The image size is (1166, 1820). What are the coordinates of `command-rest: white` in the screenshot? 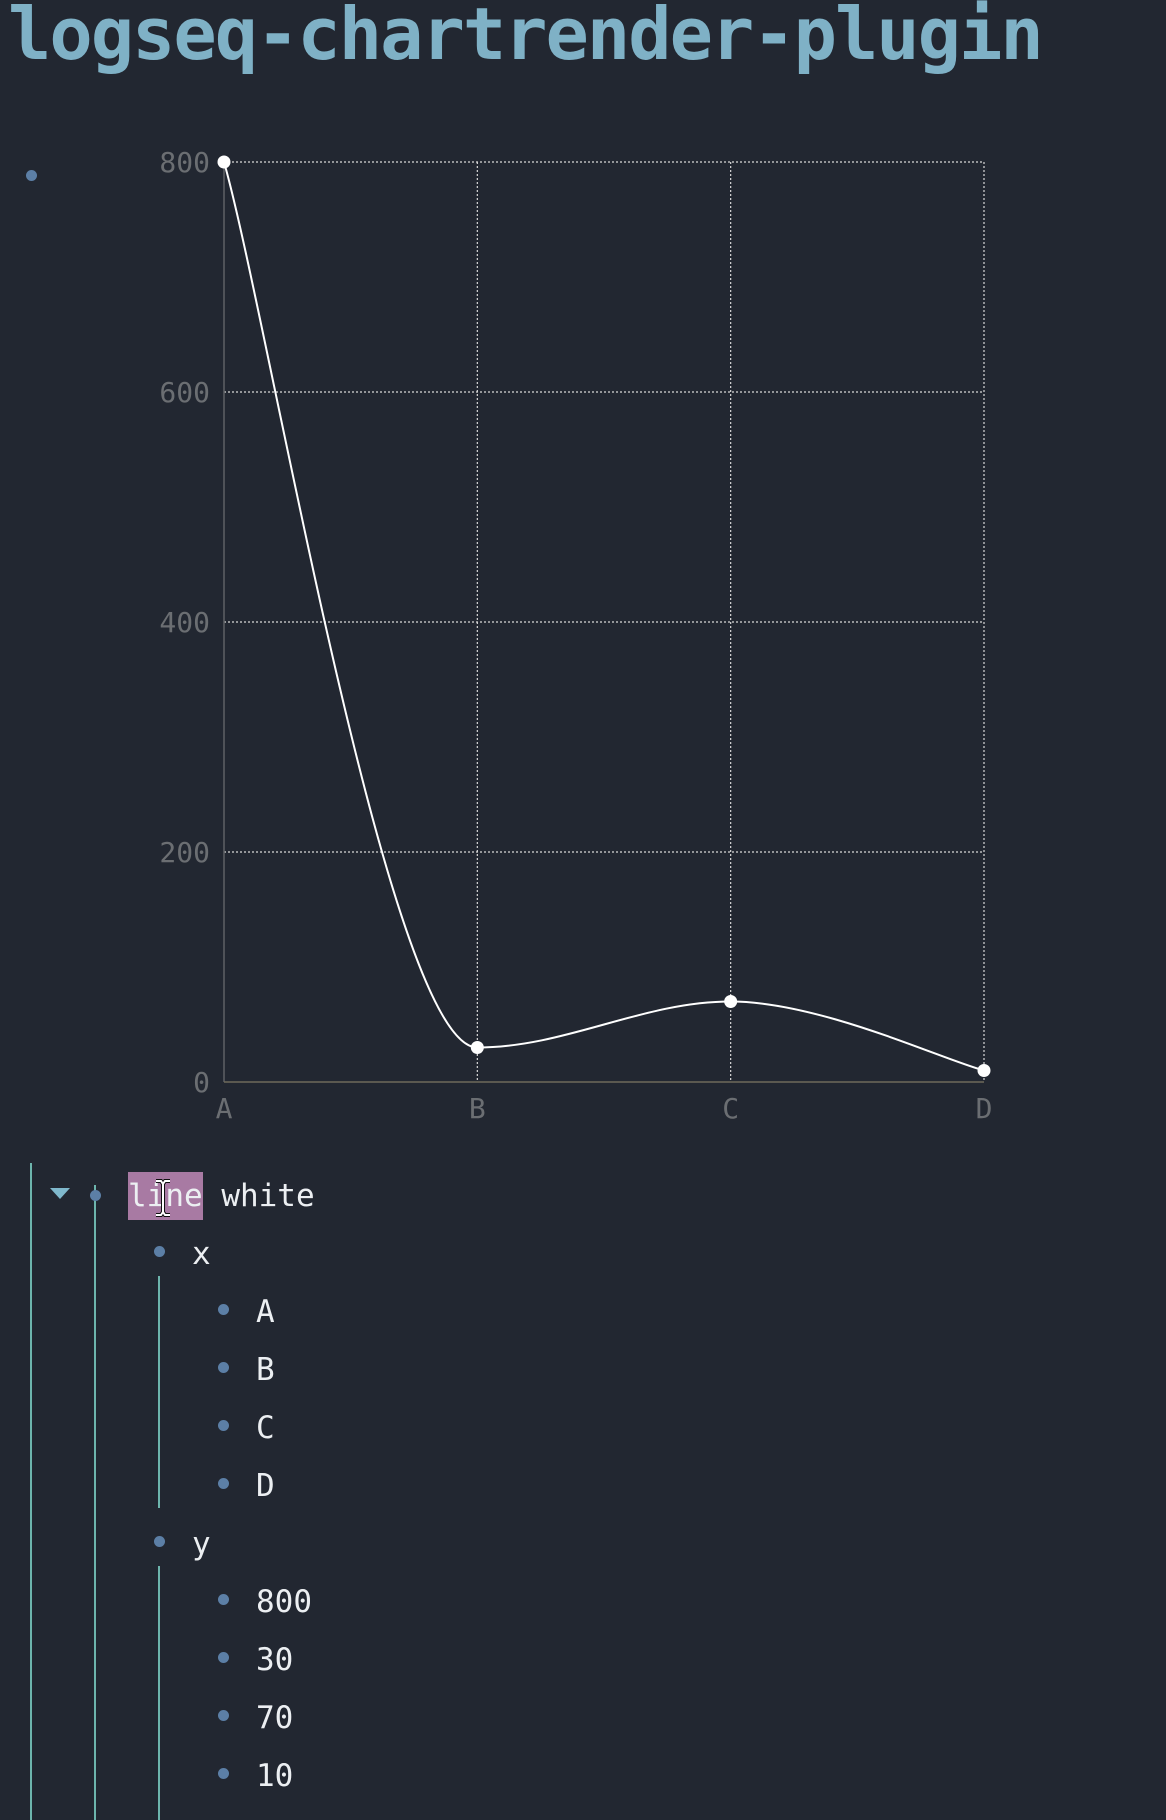 It's located at (258, 1196).